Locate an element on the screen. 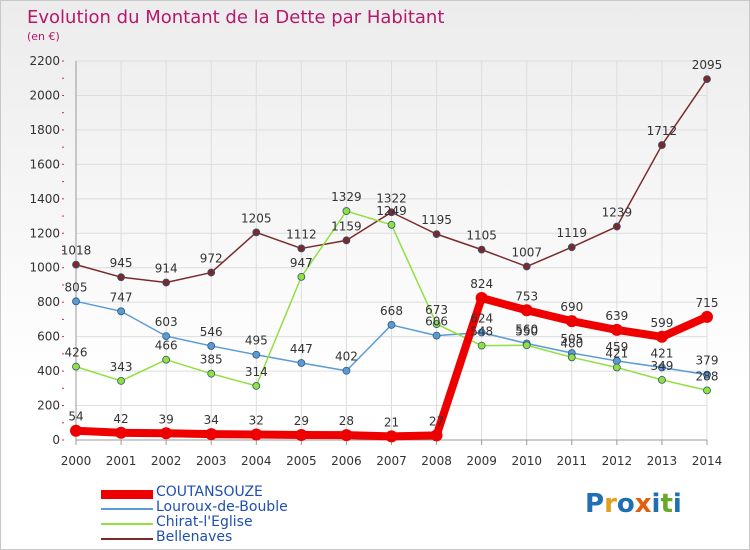  data-label: 673 is located at coordinates (436, 310).